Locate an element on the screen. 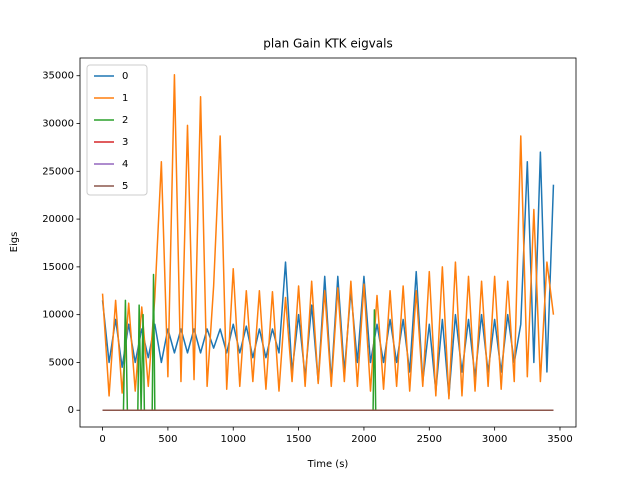 This screenshot has height=480, width=640. legend-box is located at coordinates (117, 130).